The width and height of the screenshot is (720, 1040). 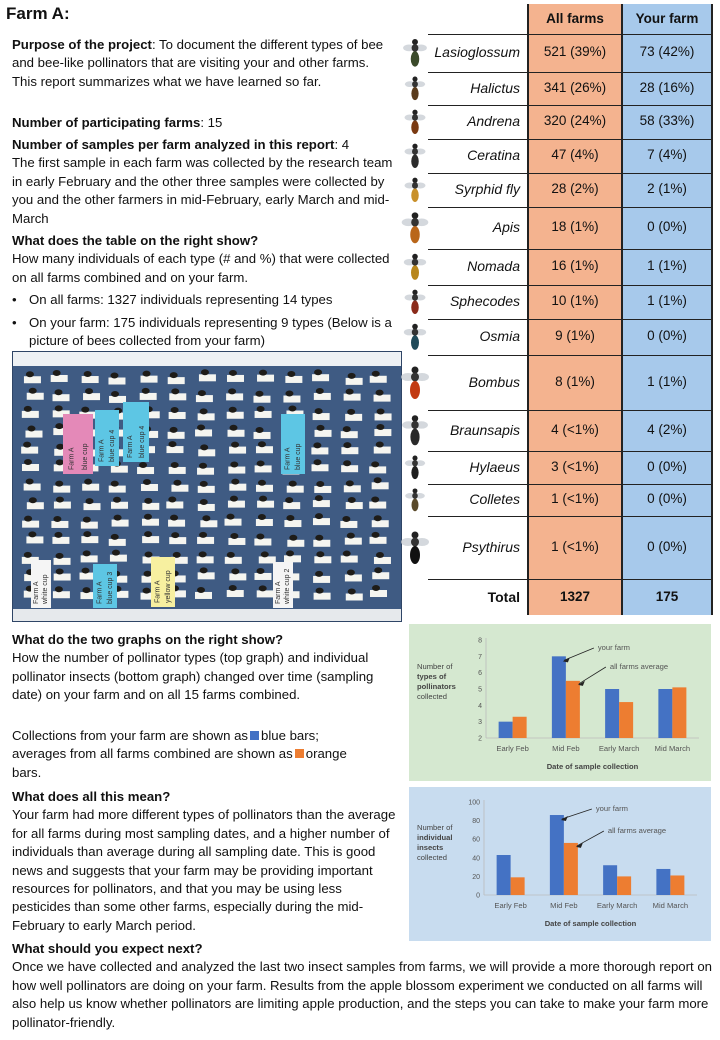 What do you see at coordinates (575, 335) in the screenshot?
I see `all-farms-value: 9 (1%)` at bounding box center [575, 335].